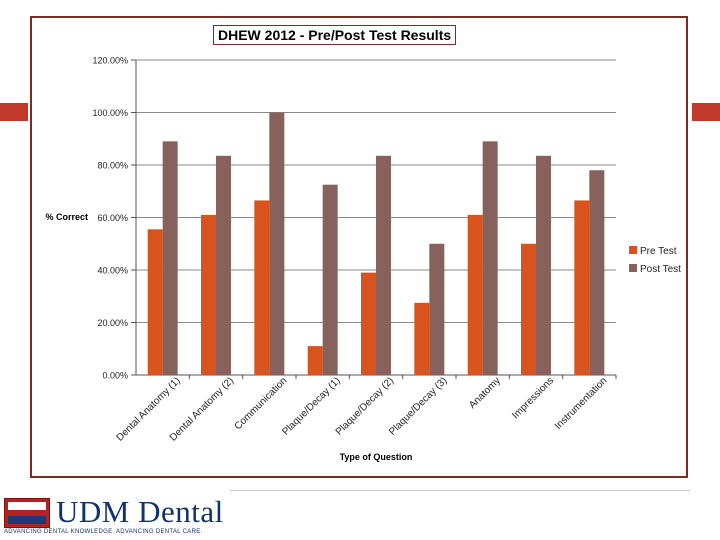 The width and height of the screenshot is (720, 540). What do you see at coordinates (706, 112) in the screenshot?
I see `right-accent-bar` at bounding box center [706, 112].